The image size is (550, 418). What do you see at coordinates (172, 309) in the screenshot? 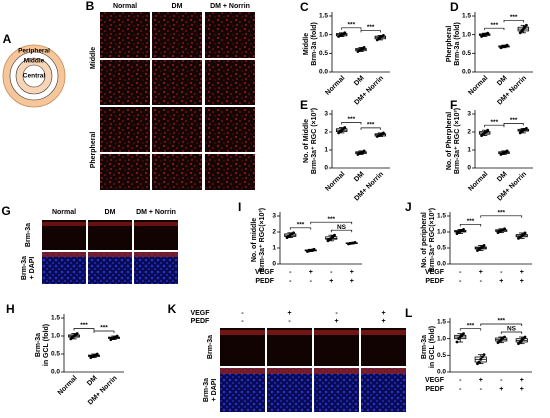
I see `panel-letter: K` at bounding box center [172, 309].